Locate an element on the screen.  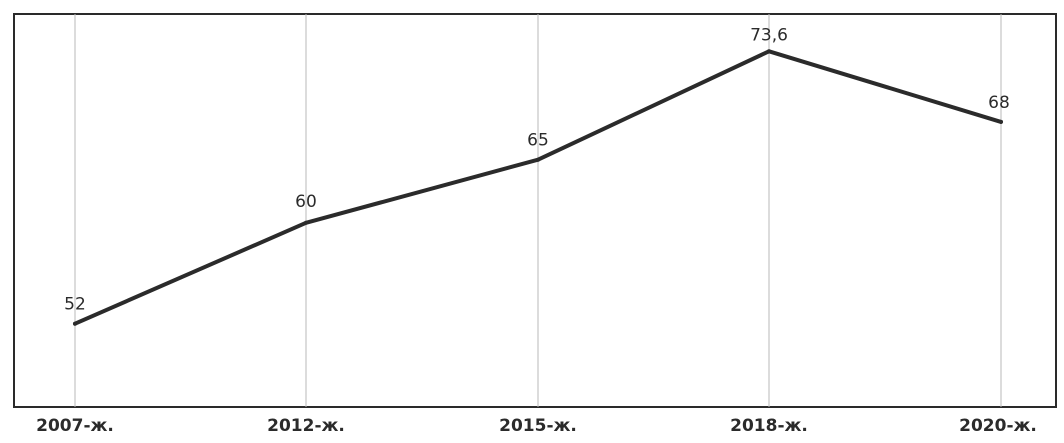
x-axis-ticks: 2007-ж. 2012-ж. 2015-ж. 2018-ж. 2020-ж. is located at coordinates (536, 426).